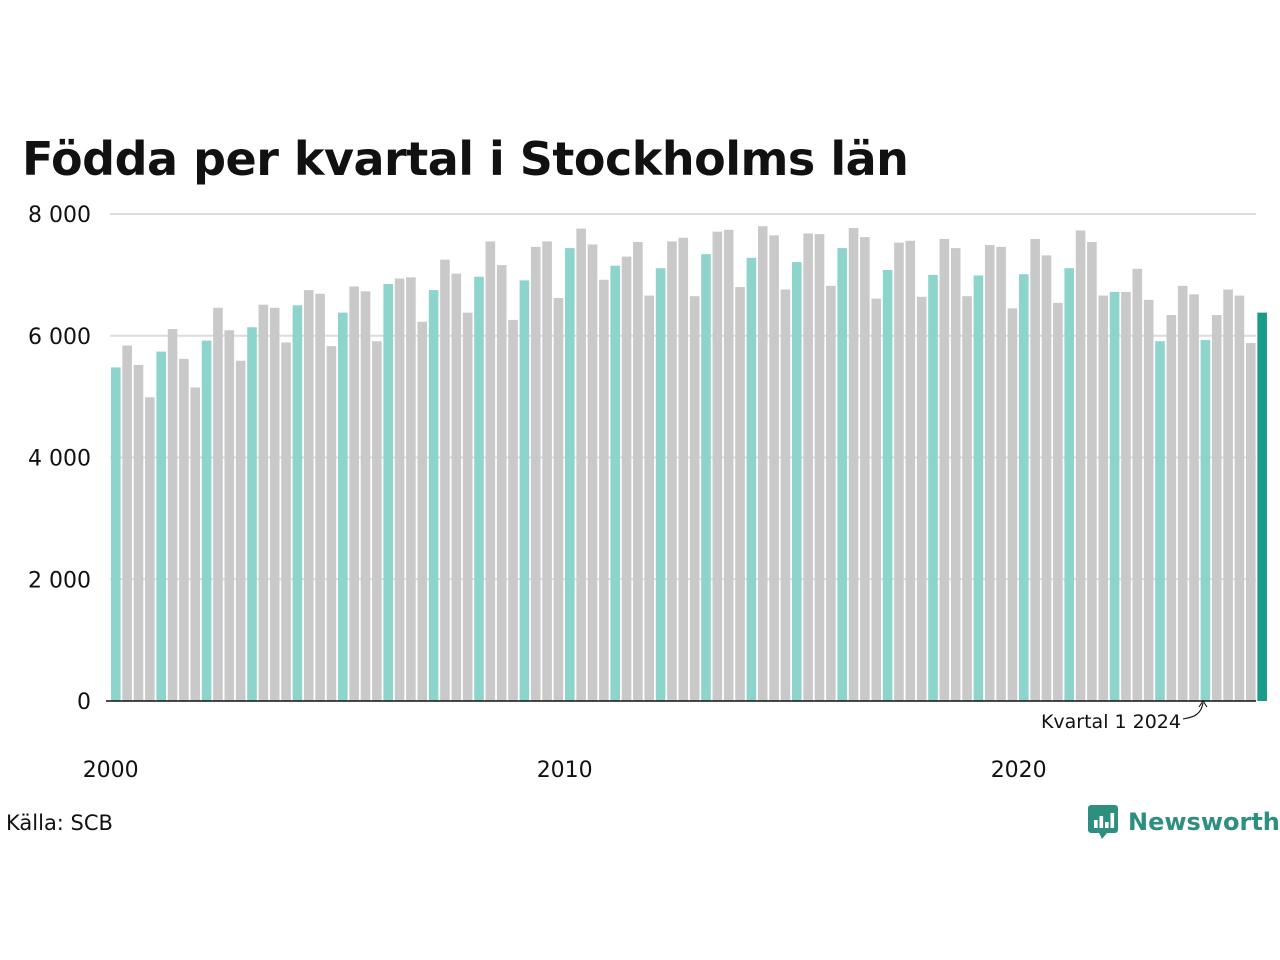 Image resolution: width=1280 pixels, height=960 pixels. Describe the element at coordinates (1019, 770) in the screenshot. I see `x-tick-label: 2020` at that location.